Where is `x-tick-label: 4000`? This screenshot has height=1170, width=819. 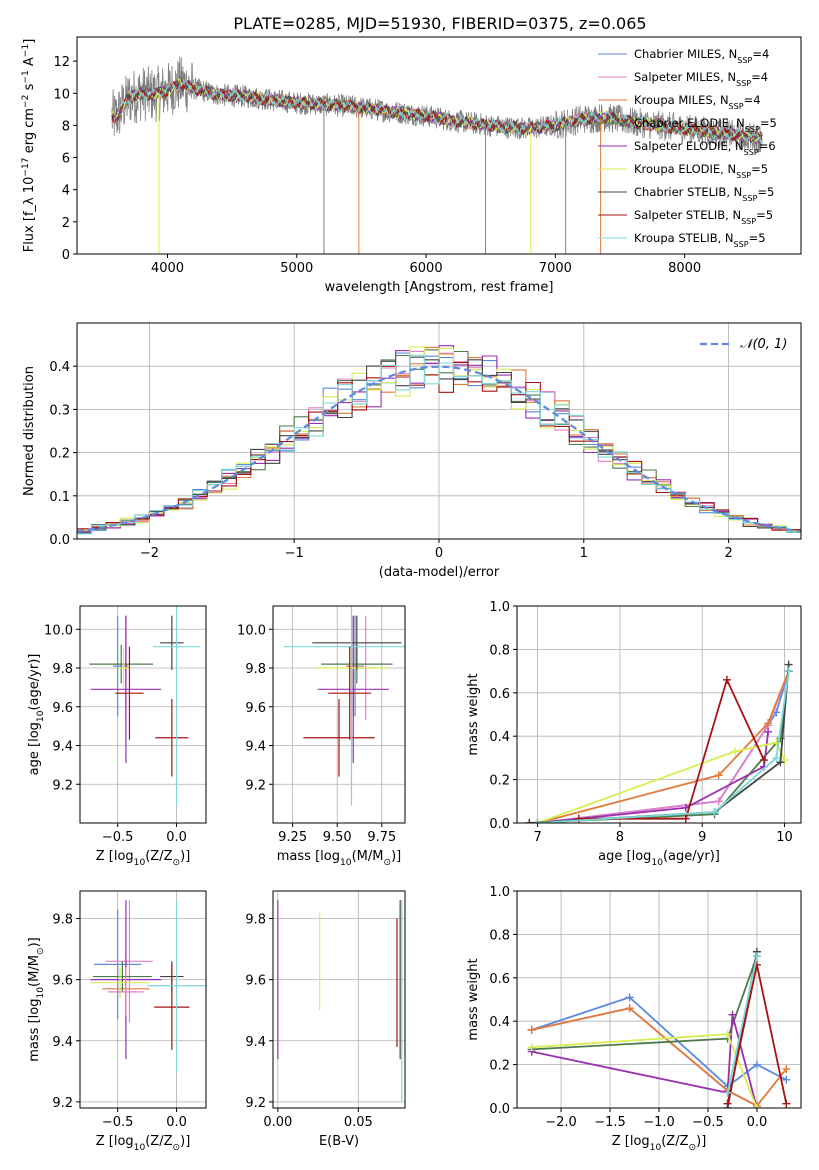
x-tick-label: 4000 is located at coordinates (167, 268).